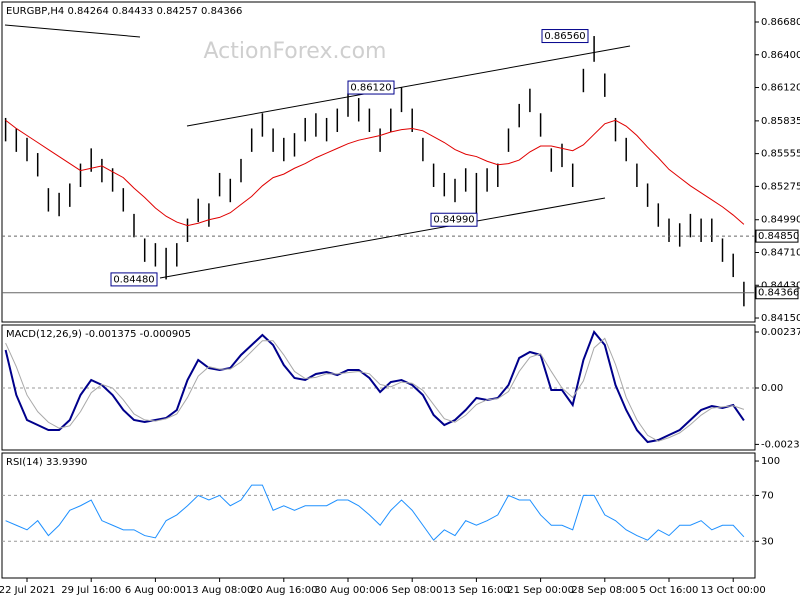  I want to click on y-tick-label: 100, so click(770, 461).